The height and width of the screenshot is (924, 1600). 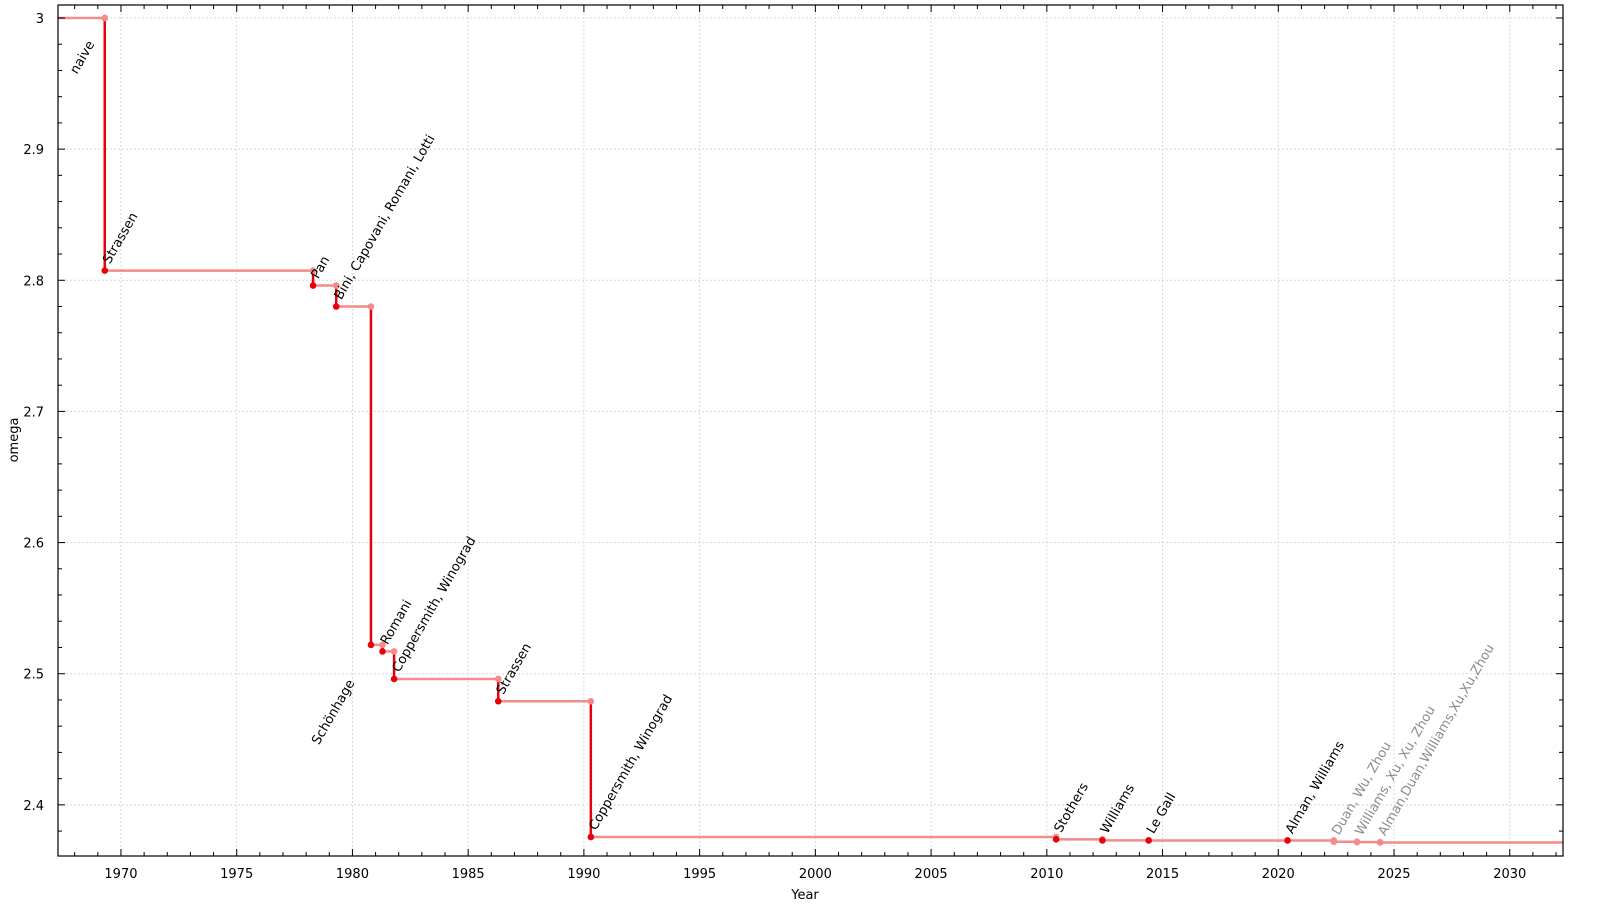 What do you see at coordinates (120, 874) in the screenshot?
I see `x-tick-label: 1970` at bounding box center [120, 874].